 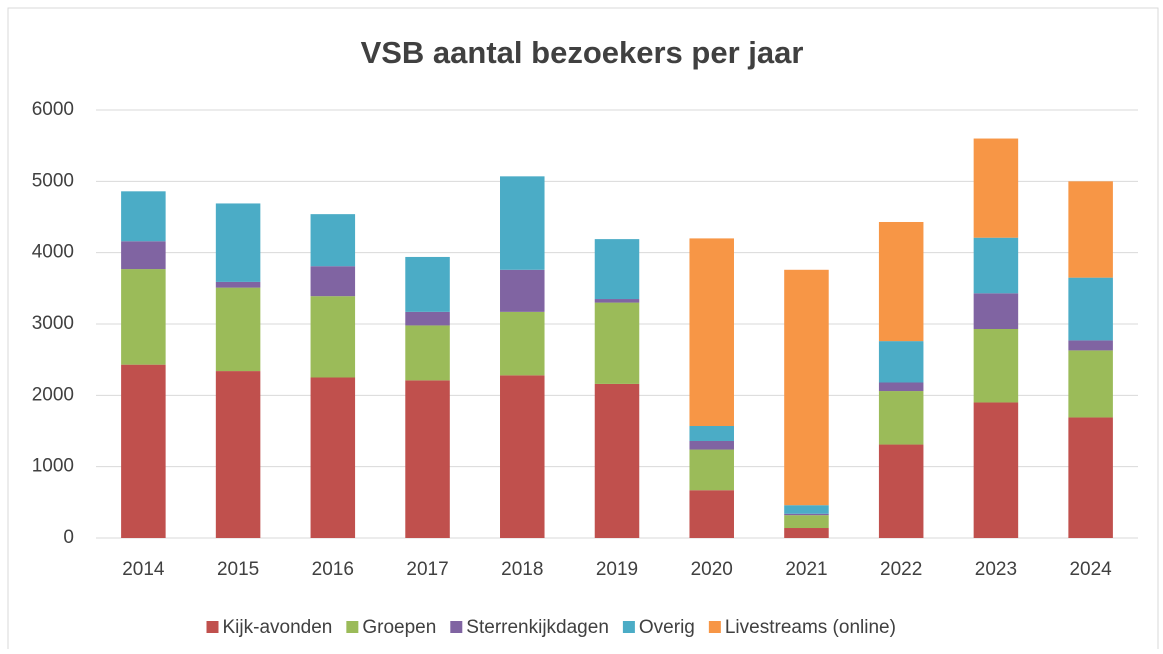 What do you see at coordinates (53, 323) in the screenshot?
I see `y-tick-label: 3000` at bounding box center [53, 323].